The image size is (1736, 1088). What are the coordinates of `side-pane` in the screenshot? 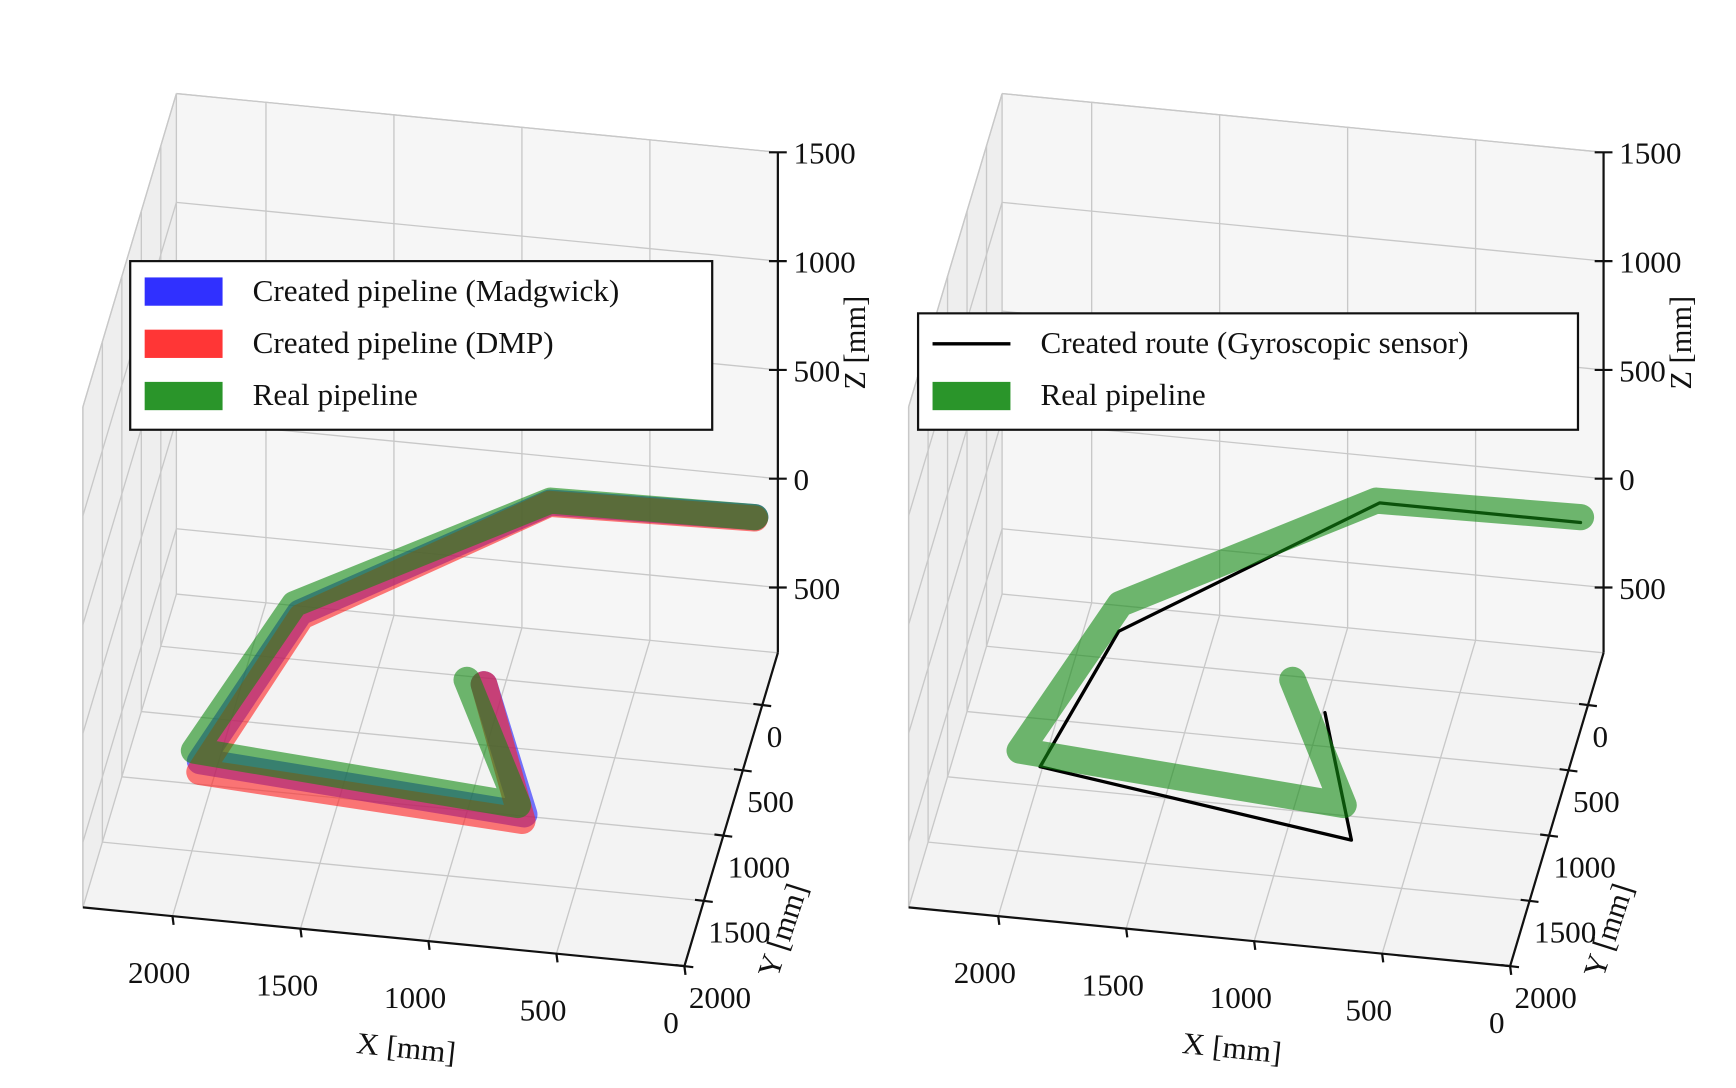 It's located at (955, 500).